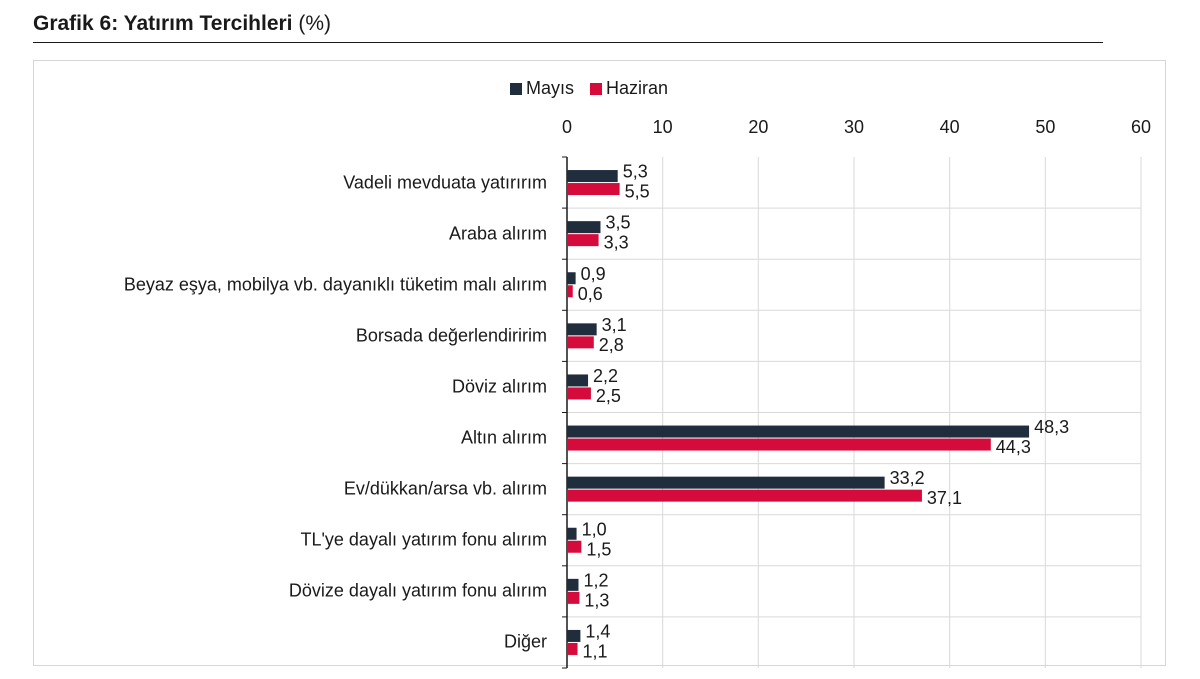  Describe the element at coordinates (590, 294) in the screenshot. I see `data-label-haziran: 0,6` at that location.